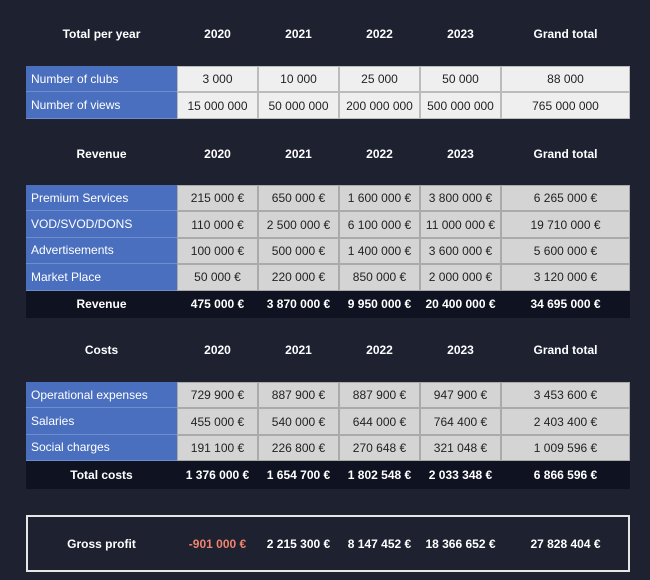 This screenshot has width=650, height=580. What do you see at coordinates (460, 79) in the screenshot?
I see `value-cell: 50 000` at bounding box center [460, 79].